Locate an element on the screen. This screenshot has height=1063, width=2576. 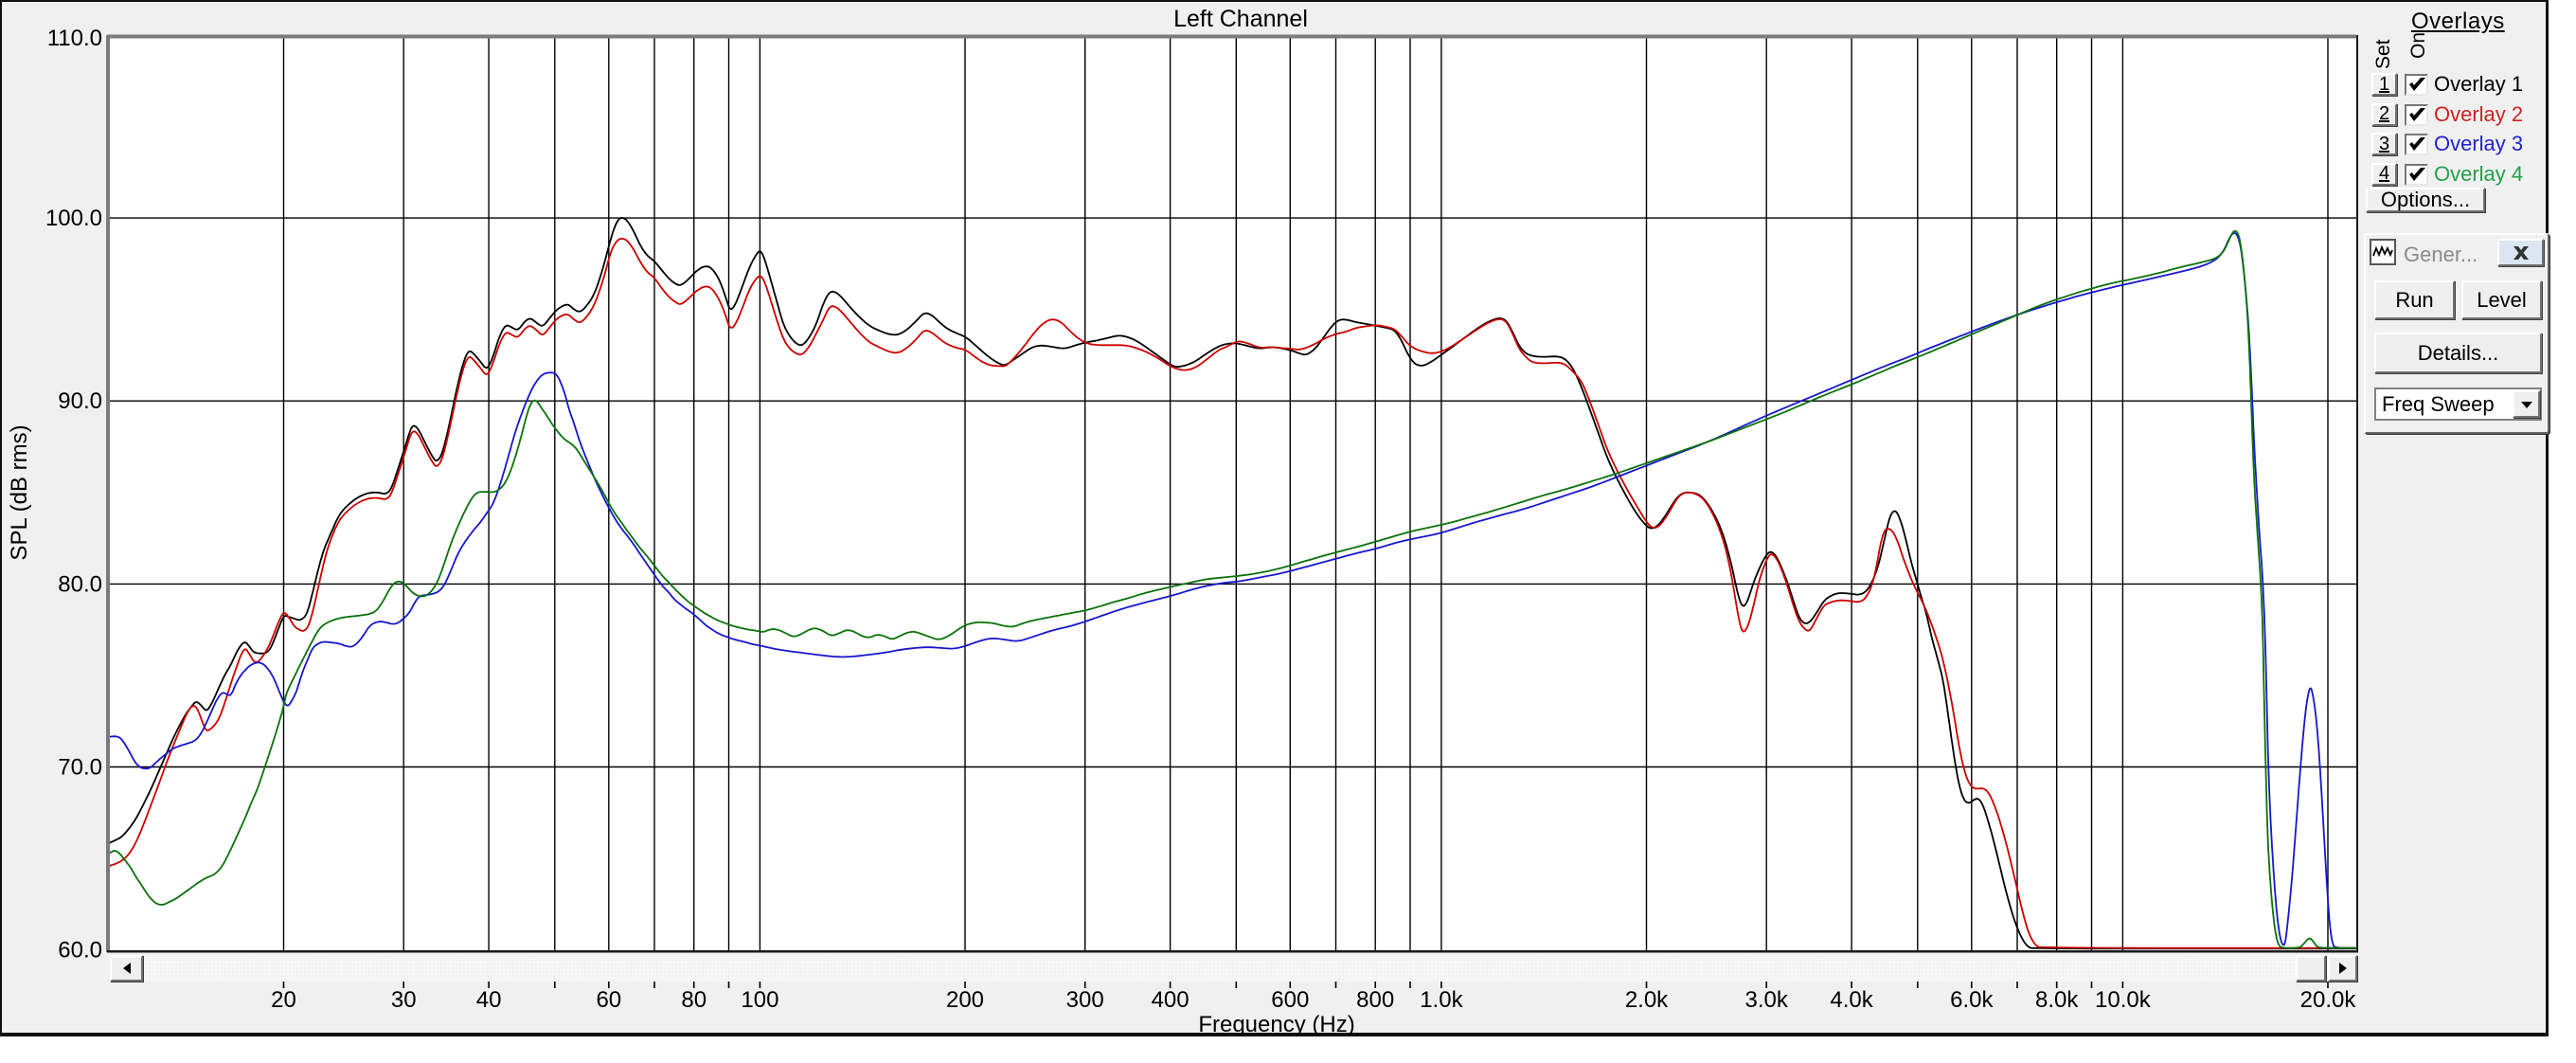
svg-text: 80.0 is located at coordinates (80, 584).